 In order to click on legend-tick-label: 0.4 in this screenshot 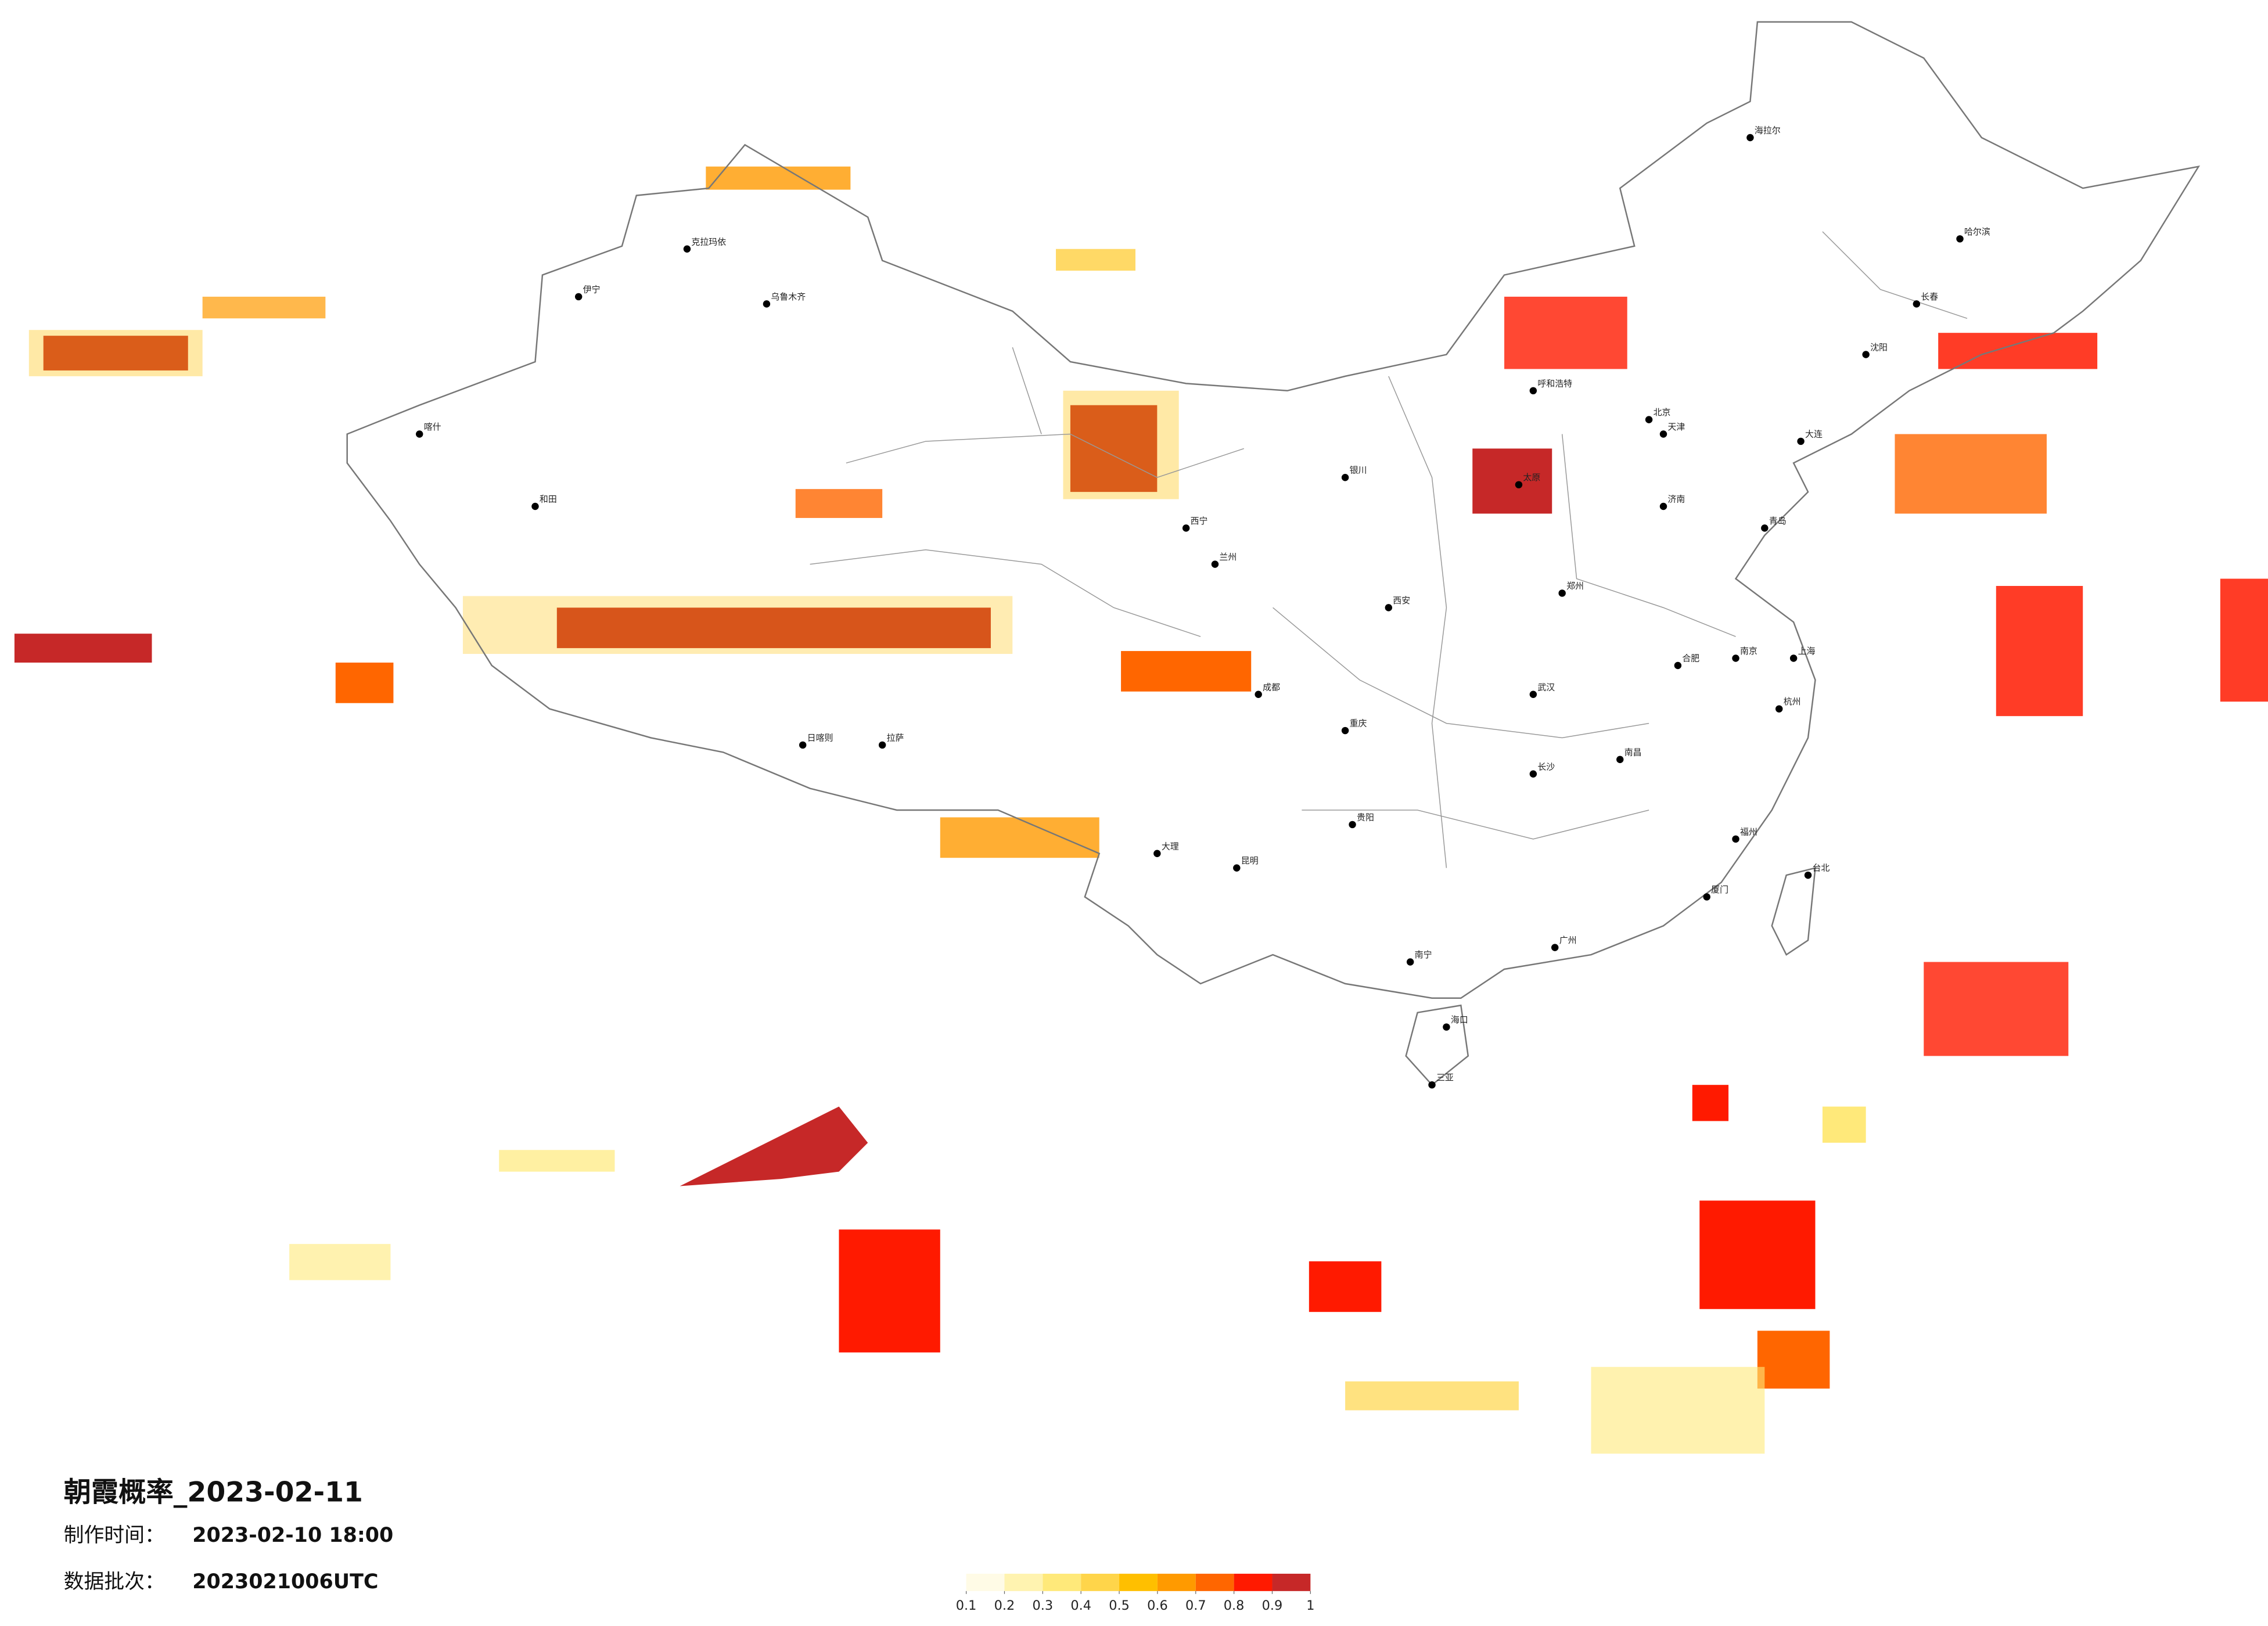, I will do `click(1080, 1606)`.